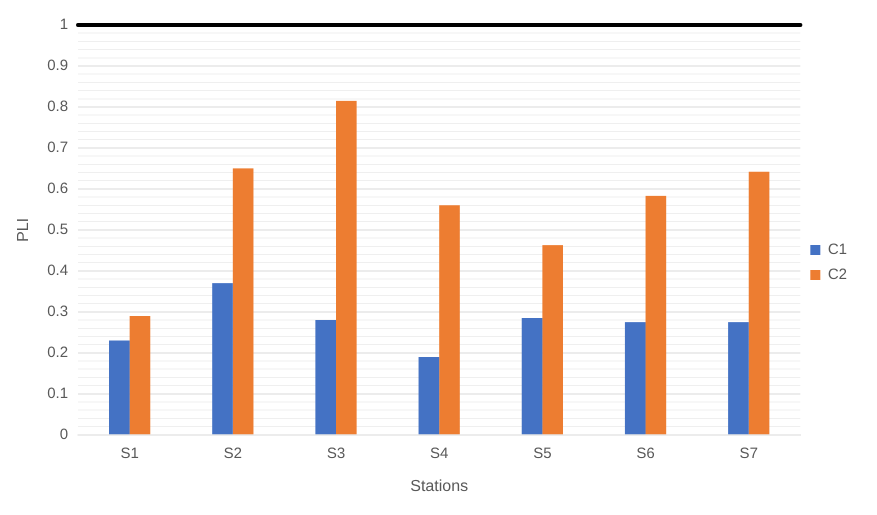 This screenshot has height=515, width=877. What do you see at coordinates (57, 352) in the screenshot?
I see `y-tick-label: 0.2` at bounding box center [57, 352].